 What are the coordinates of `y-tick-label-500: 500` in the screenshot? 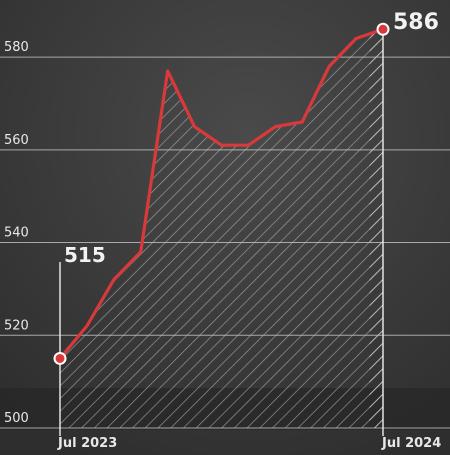 It's located at (16, 418).